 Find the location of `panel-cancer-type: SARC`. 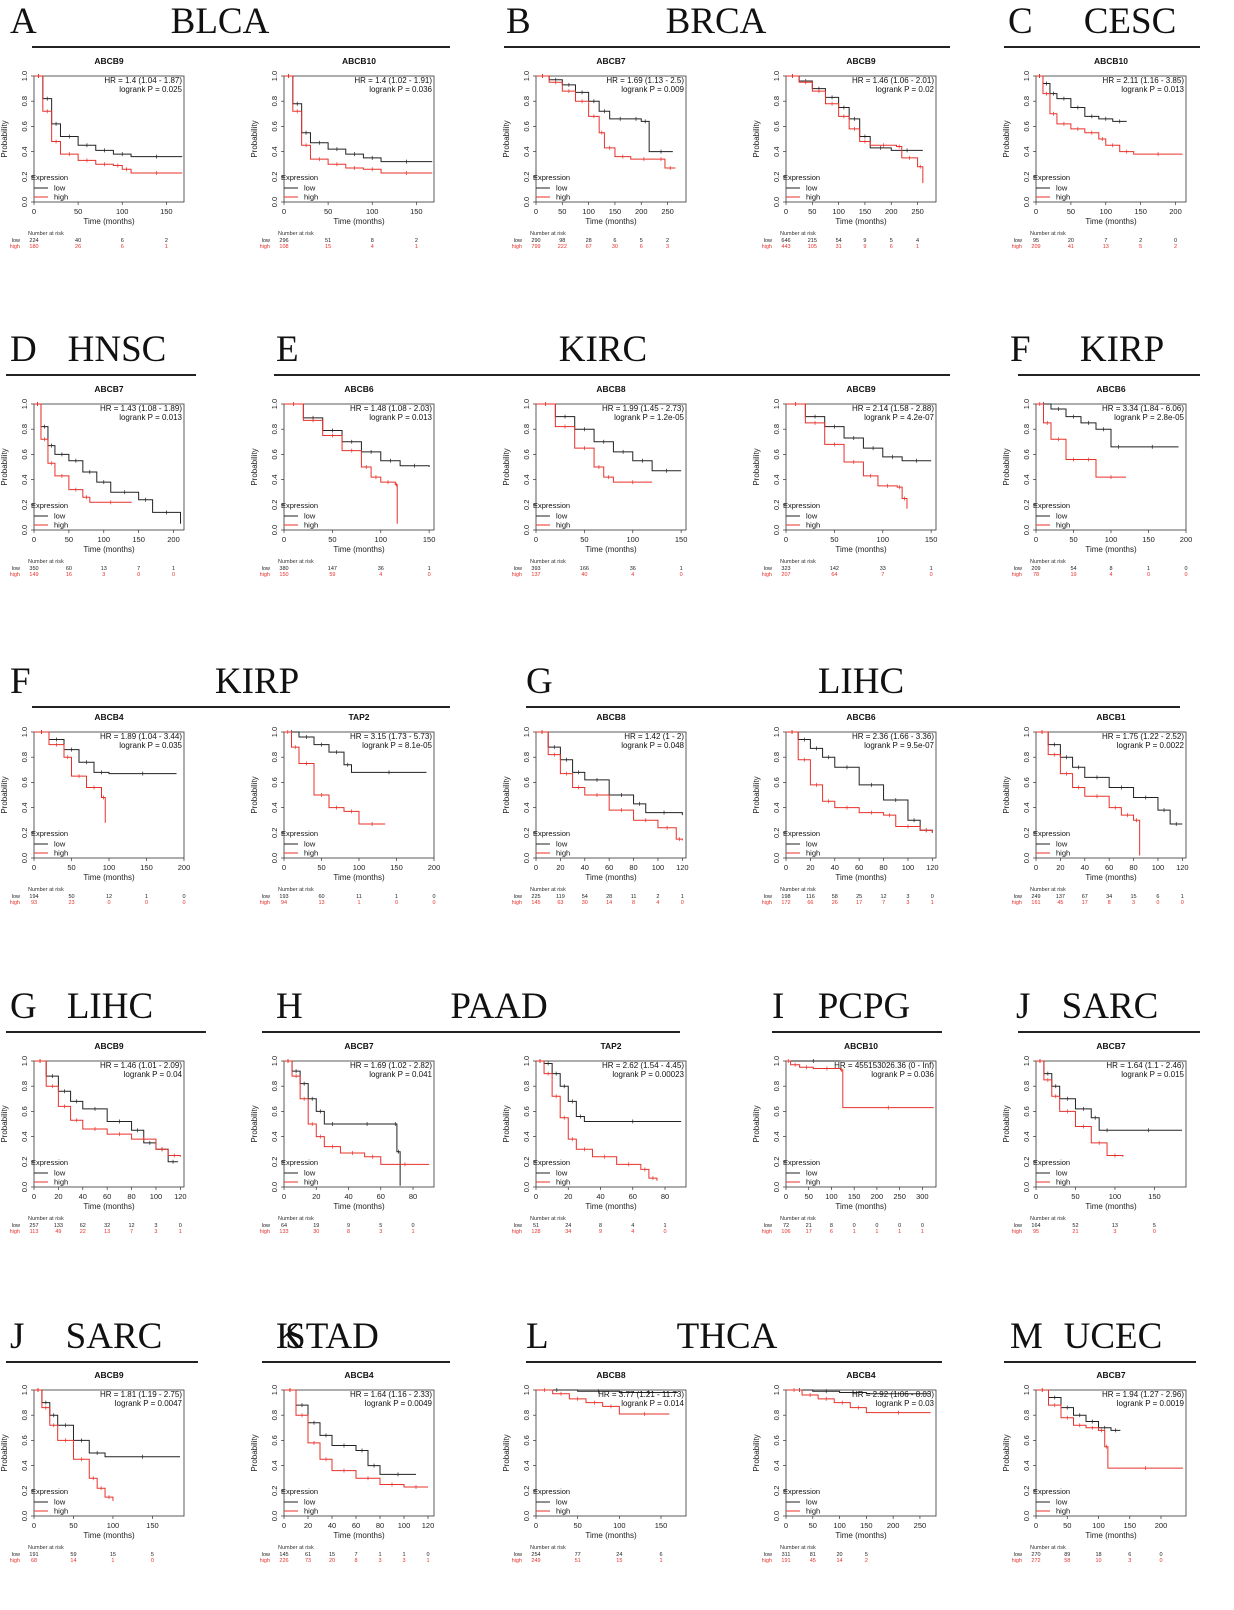

panel-cancer-type: SARC is located at coordinates (114, 1336).